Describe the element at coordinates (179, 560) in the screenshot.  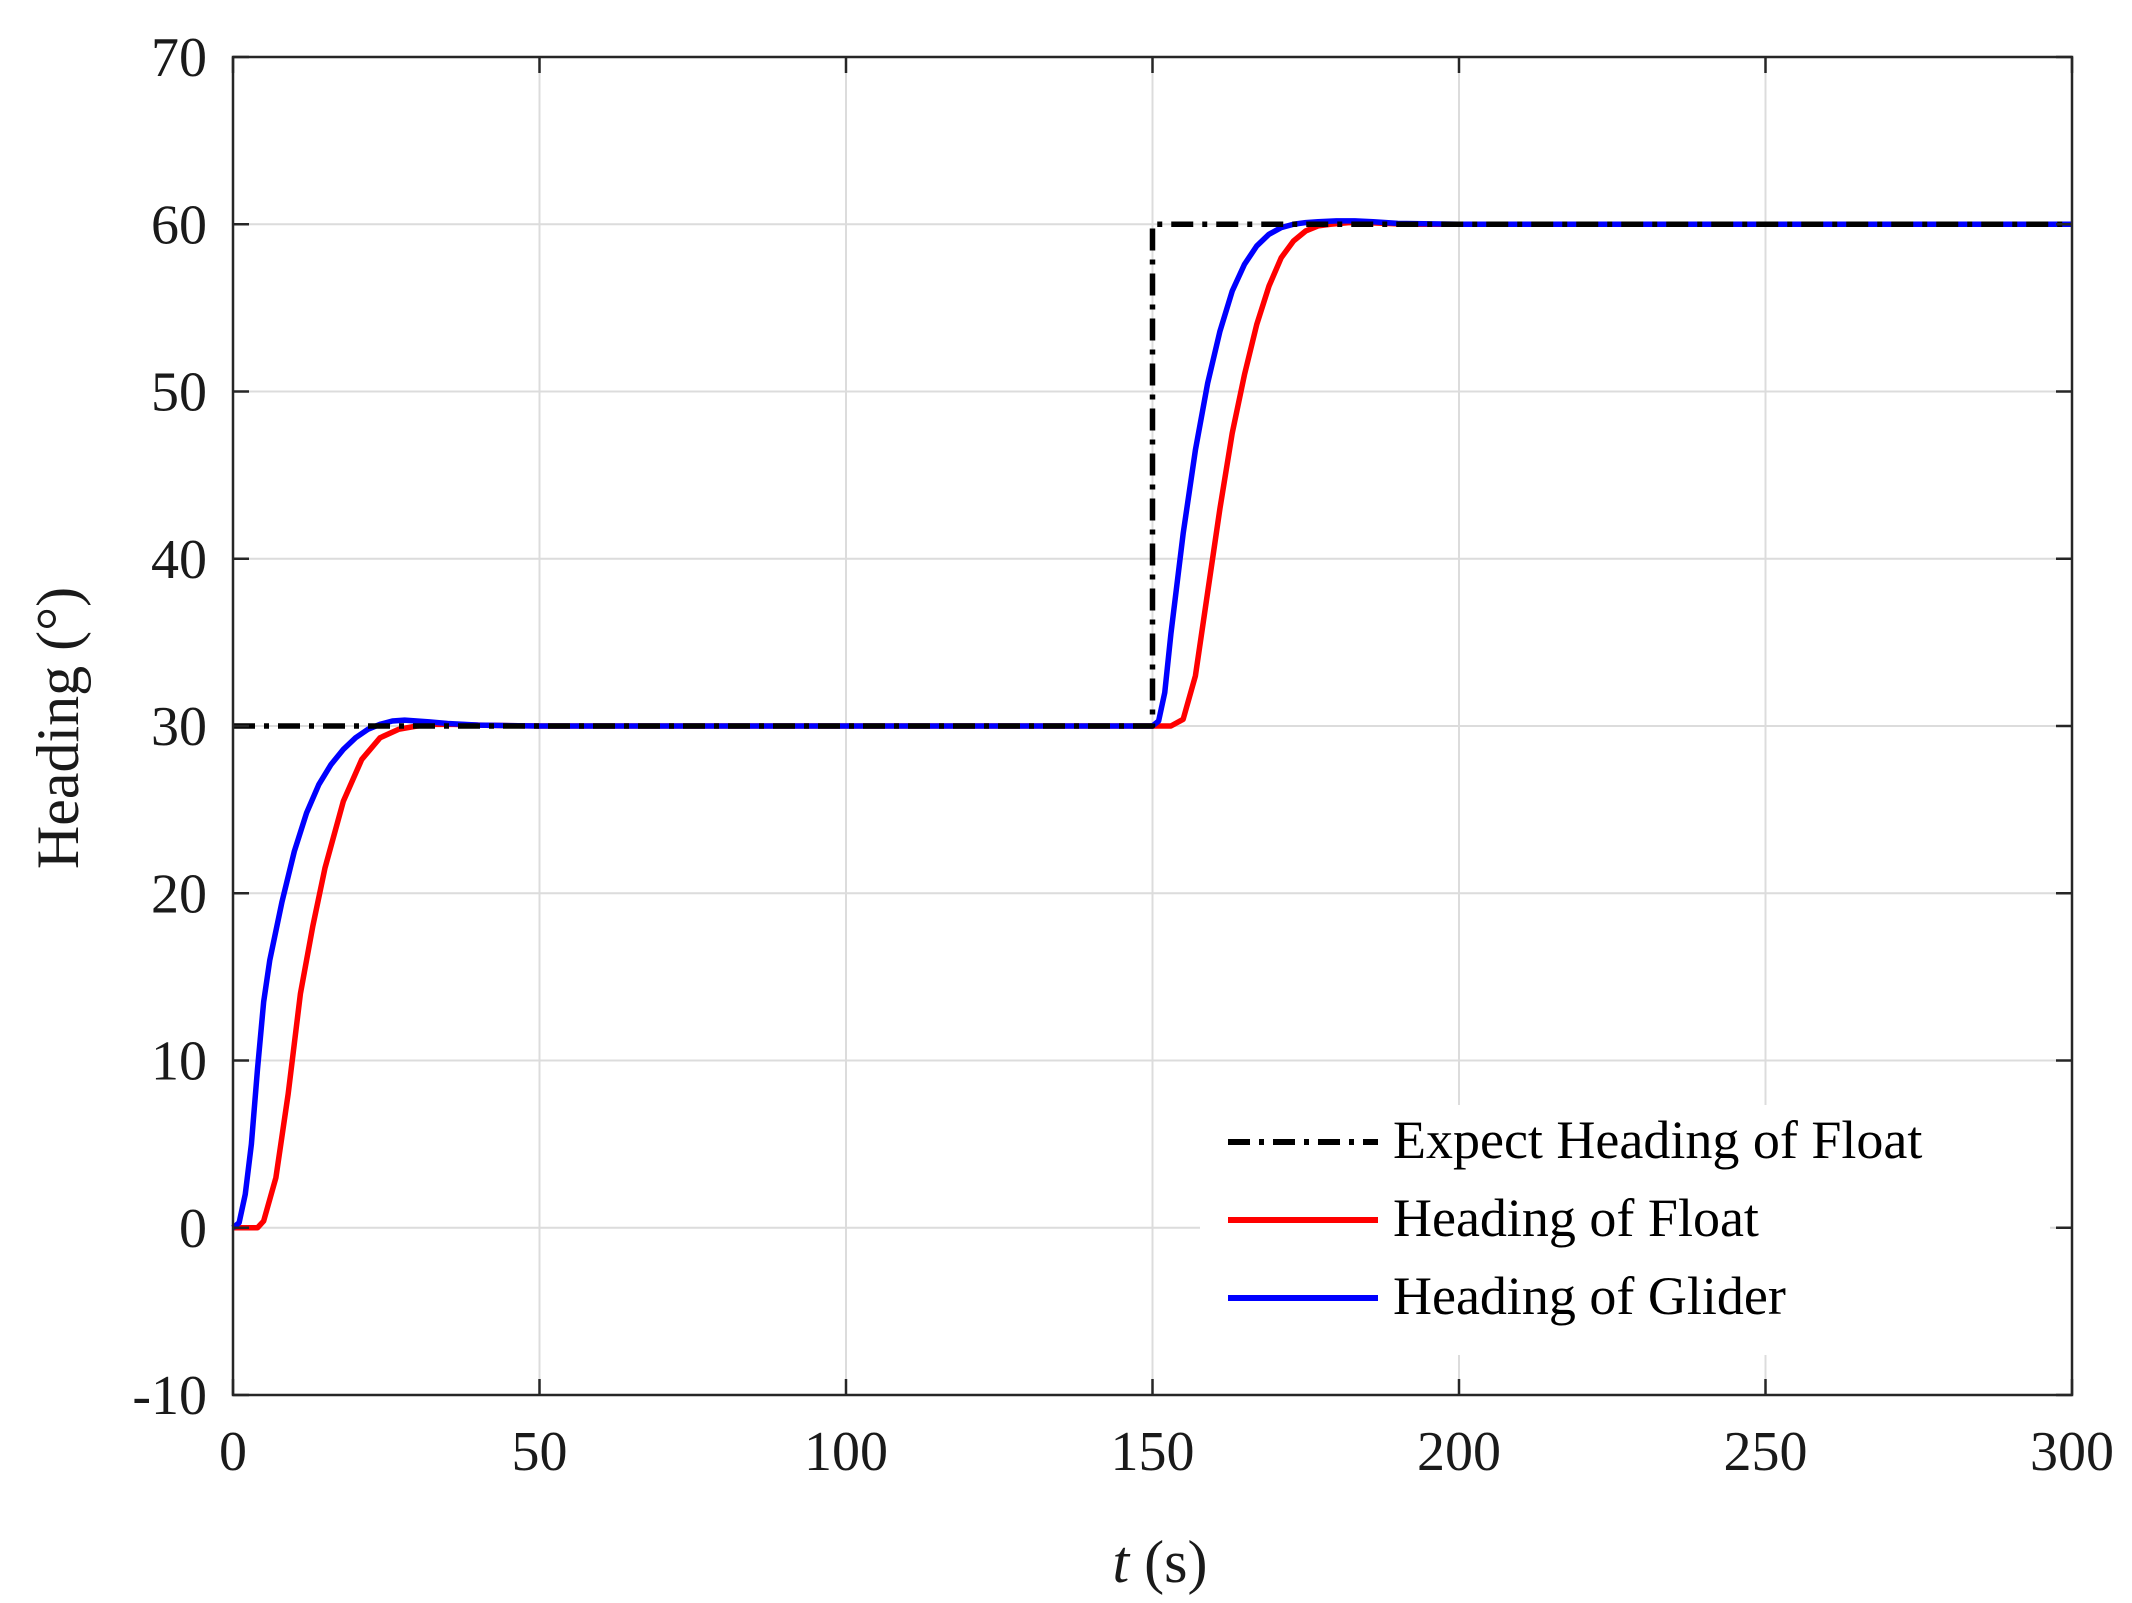
I see `y-tick-label: 40` at that location.